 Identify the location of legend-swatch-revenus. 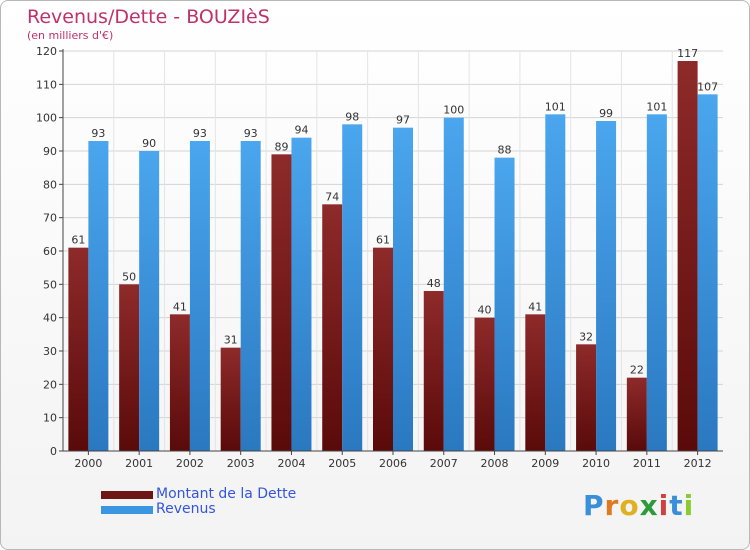
(127, 510).